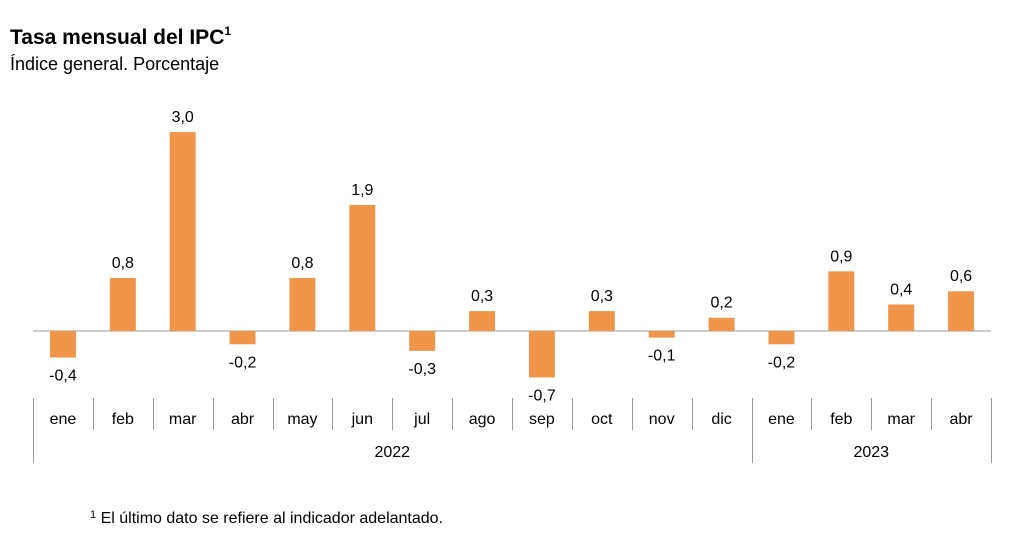 This screenshot has height=549, width=1024. Describe the element at coordinates (115, 64) in the screenshot. I see `chart-subtitle: Índice general. Porcentaje` at that location.